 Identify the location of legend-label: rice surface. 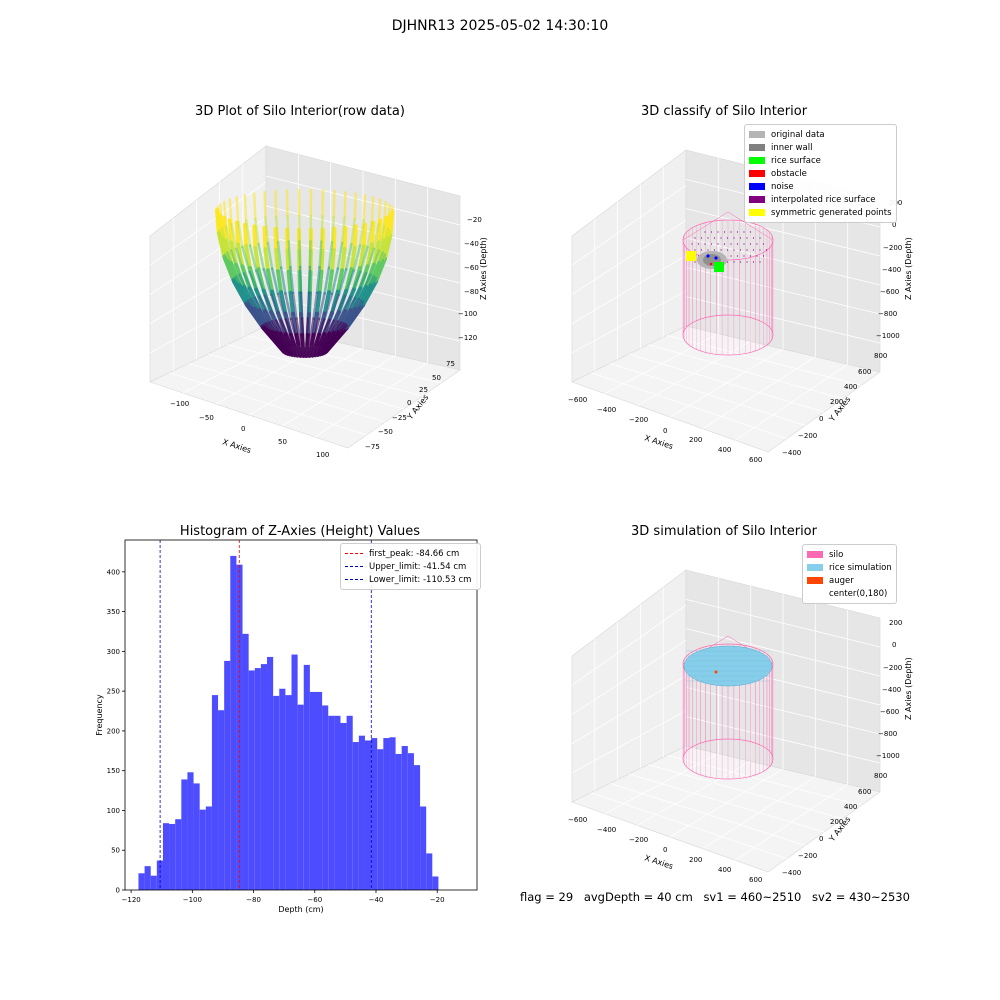
(796, 160).